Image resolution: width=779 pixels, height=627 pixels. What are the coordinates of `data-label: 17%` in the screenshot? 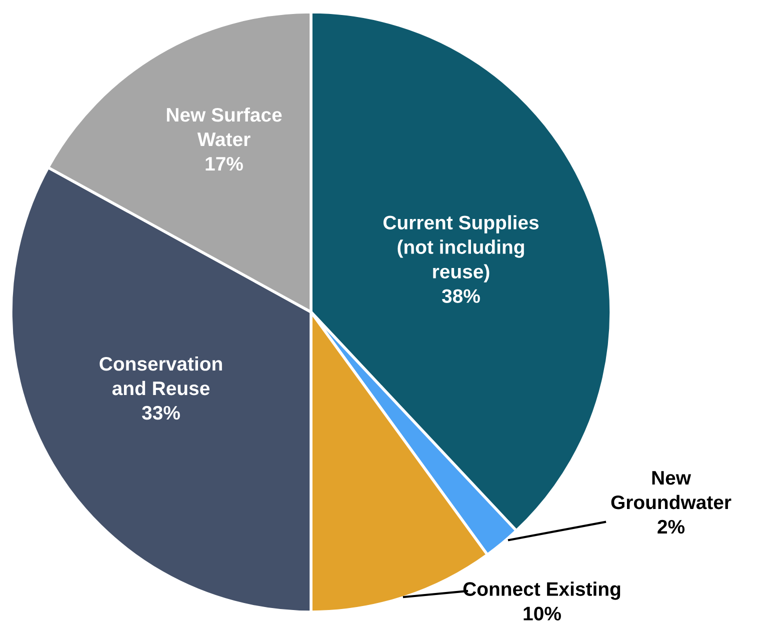 It's located at (224, 163).